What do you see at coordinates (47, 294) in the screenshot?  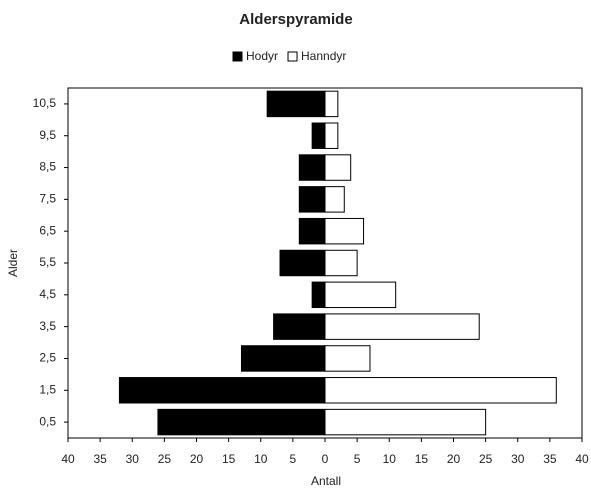 I see `y-tick-label: 4,5` at bounding box center [47, 294].